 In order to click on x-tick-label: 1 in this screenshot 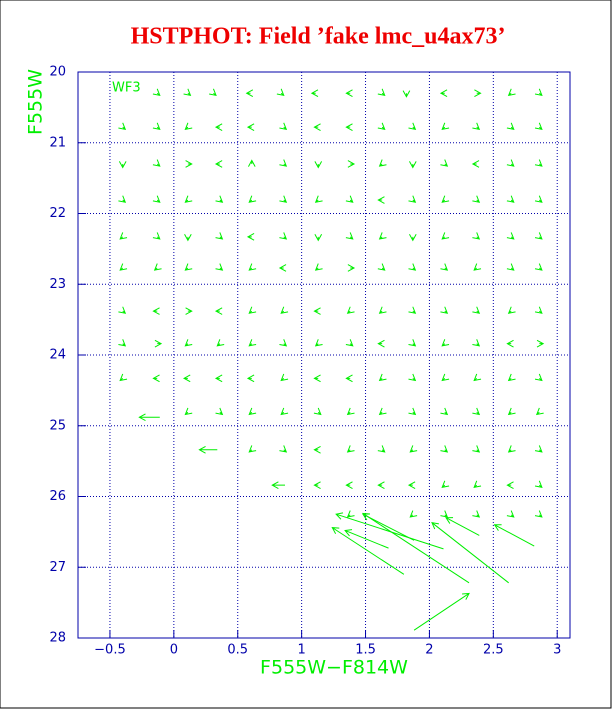, I will do `click(301, 650)`.